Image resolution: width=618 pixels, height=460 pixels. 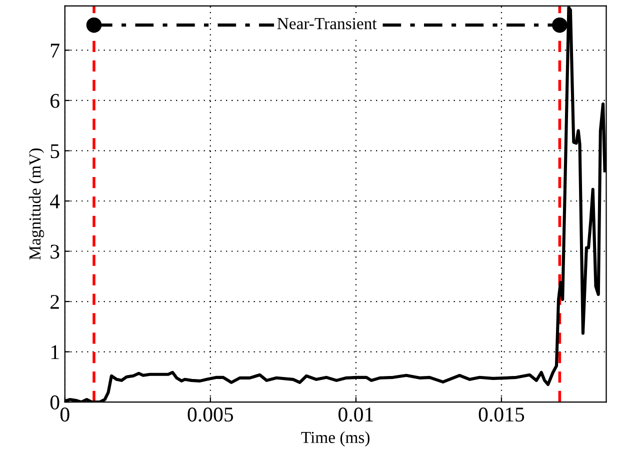 What do you see at coordinates (55, 51) in the screenshot?
I see `y-tick-label: 7` at bounding box center [55, 51].